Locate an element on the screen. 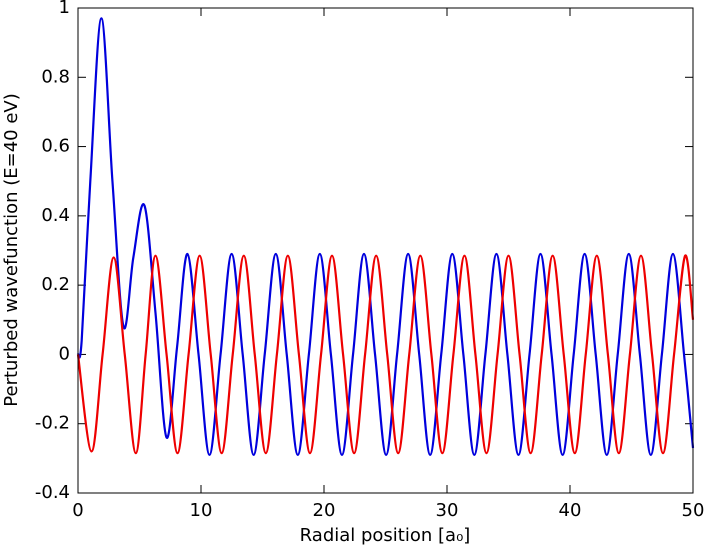 The width and height of the screenshot is (706, 548). y-tick-label: 1 is located at coordinates (64, 9).